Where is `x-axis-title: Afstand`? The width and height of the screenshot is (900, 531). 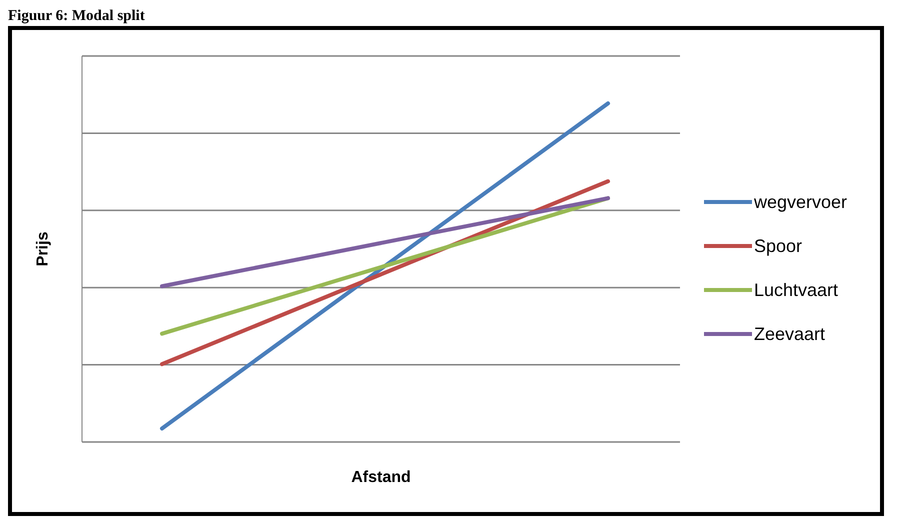
x-axis-title: Afstand is located at coordinates (381, 477).